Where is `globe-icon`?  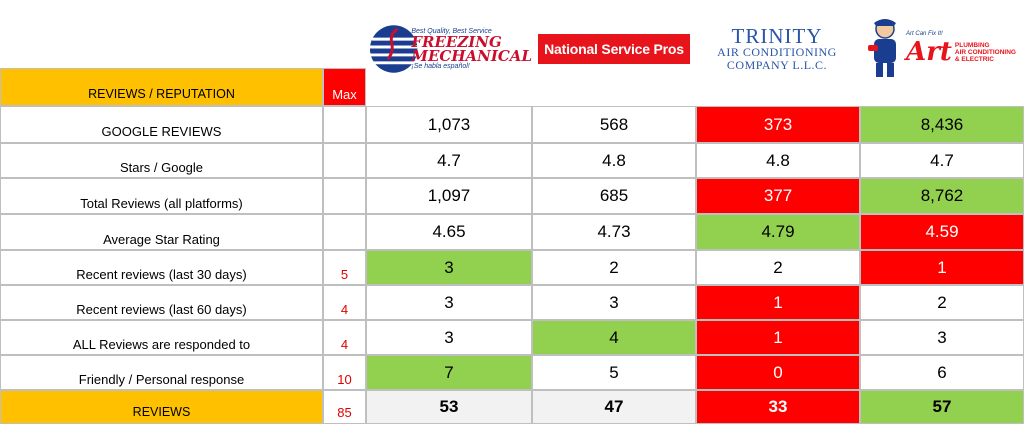
globe-icon is located at coordinates (393, 49).